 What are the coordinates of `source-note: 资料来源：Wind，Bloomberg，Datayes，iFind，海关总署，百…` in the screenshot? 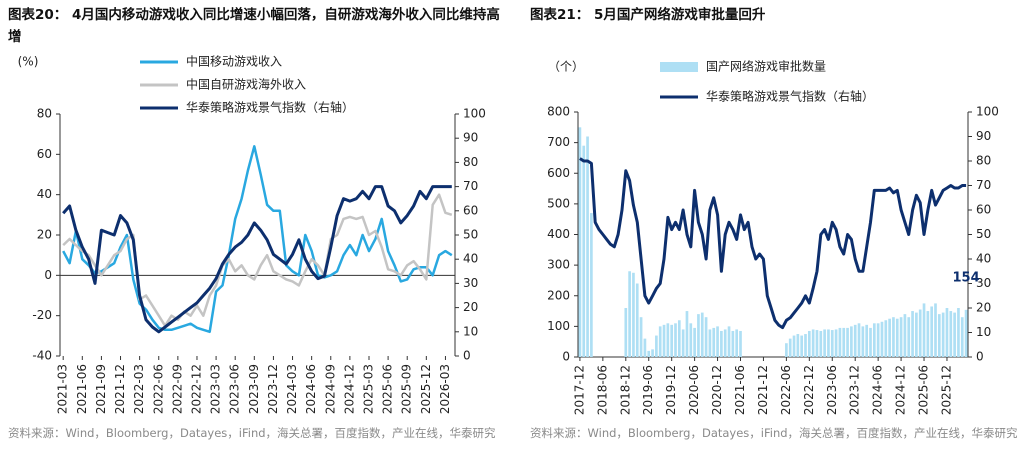 It's located at (774, 433).